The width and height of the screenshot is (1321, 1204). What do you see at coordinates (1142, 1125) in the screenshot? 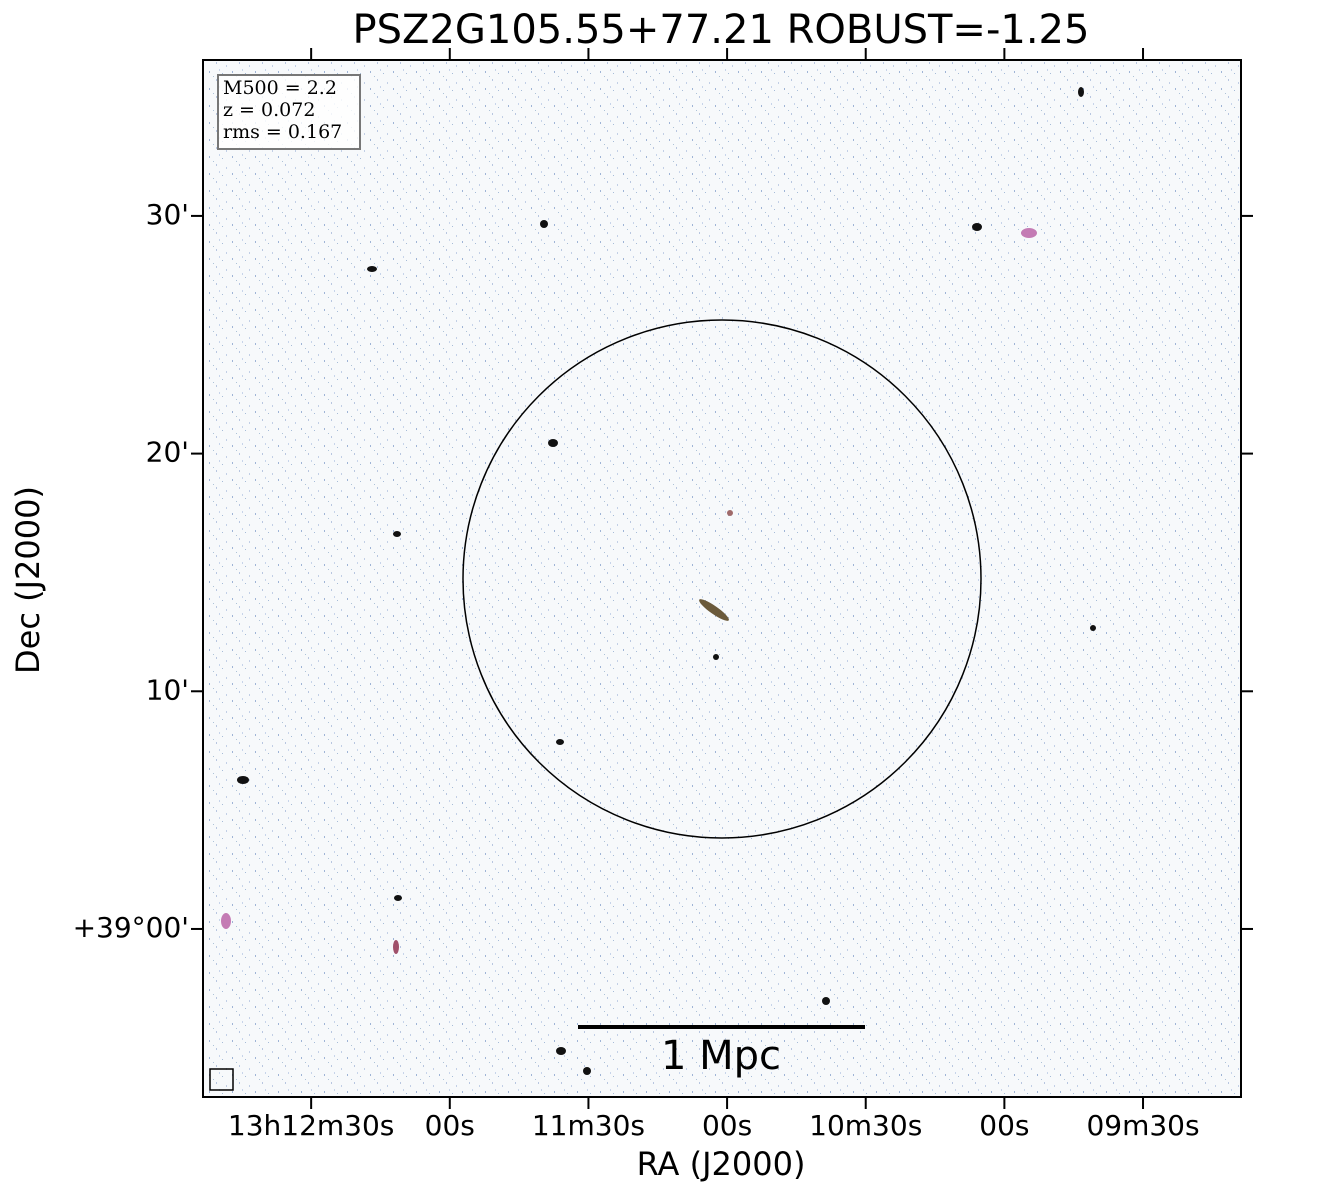
I see `x-tick-label: 09m30s` at bounding box center [1142, 1125].